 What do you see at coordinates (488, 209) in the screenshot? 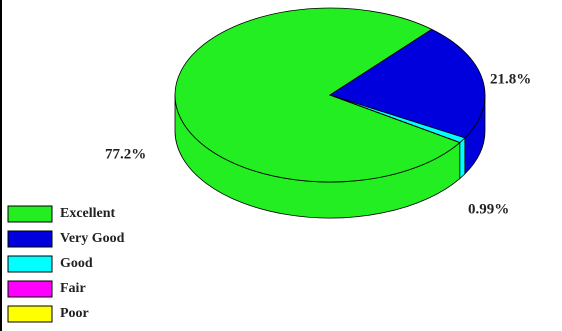
I see `data-label: 0.99%` at bounding box center [488, 209].